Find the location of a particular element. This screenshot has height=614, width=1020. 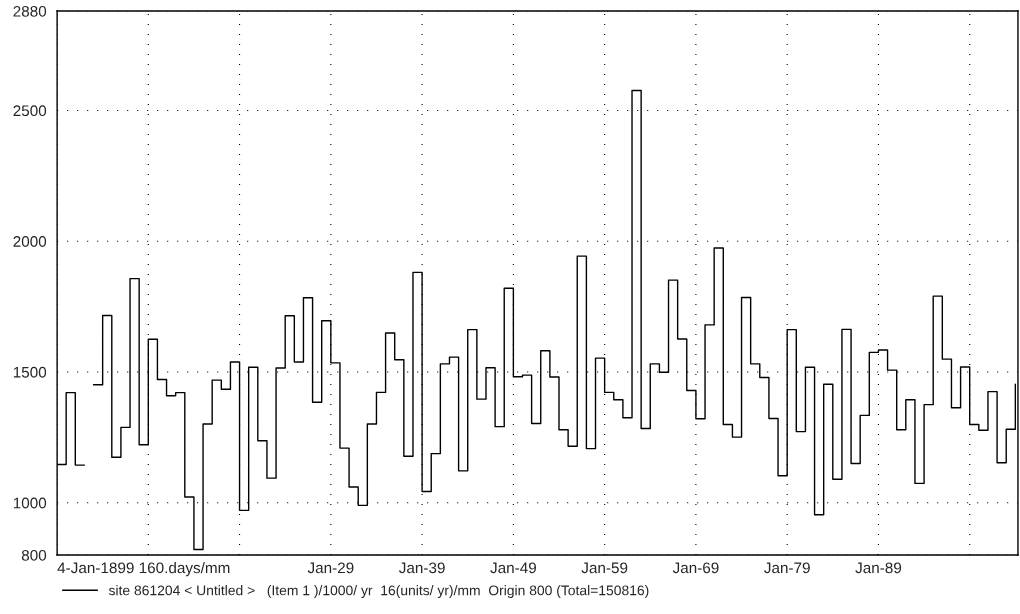

y-tick-label: 1500 is located at coordinates (30, 372).